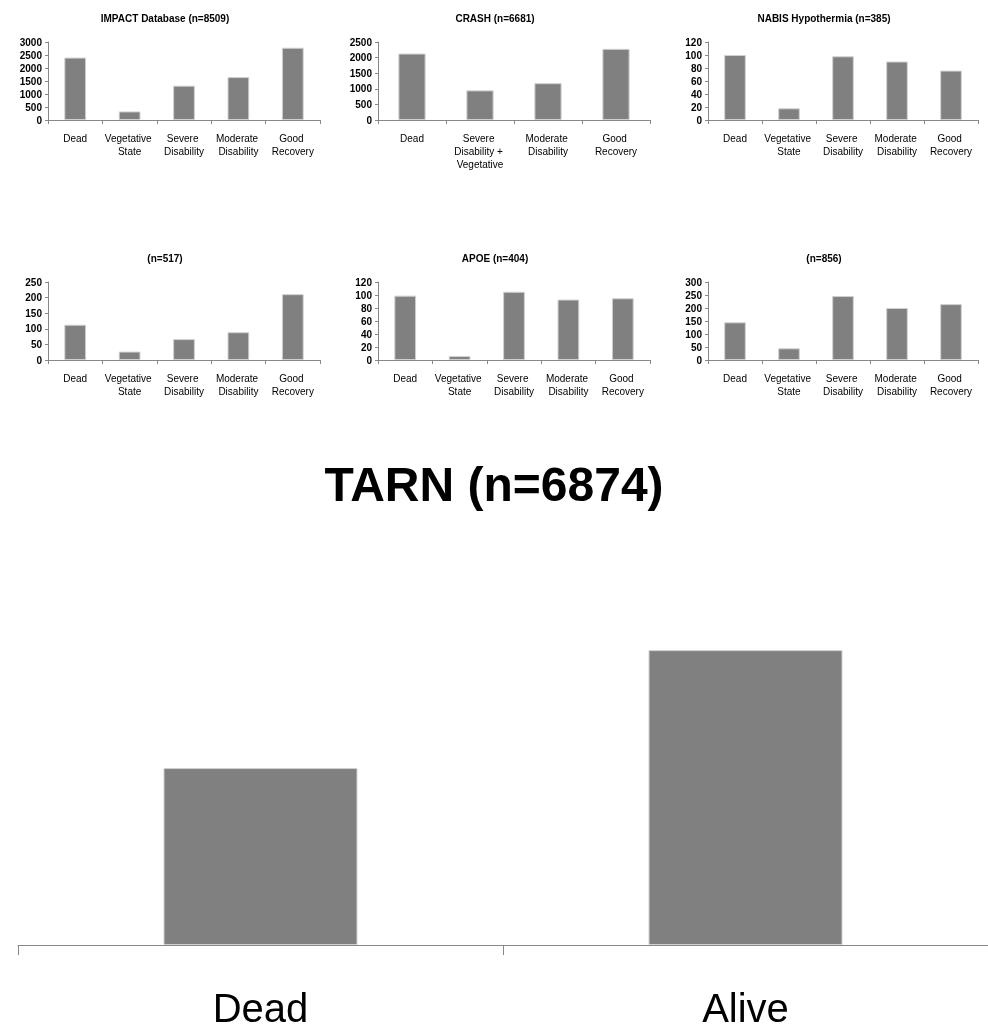 Image resolution: width=988 pixels, height=1036 pixels. Describe the element at coordinates (824, 258) in the screenshot. I see `chart-title: (n=856)` at that location.